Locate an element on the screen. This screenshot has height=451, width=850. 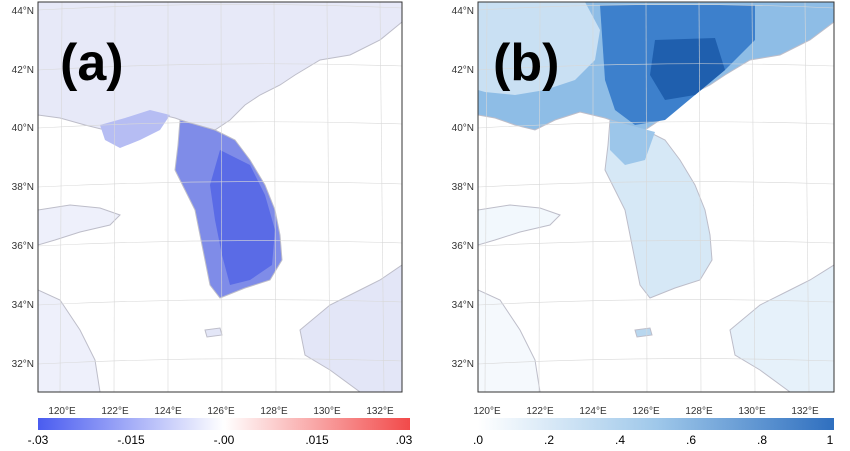
colorbar-tick: -.03 is located at coordinates (38, 439).